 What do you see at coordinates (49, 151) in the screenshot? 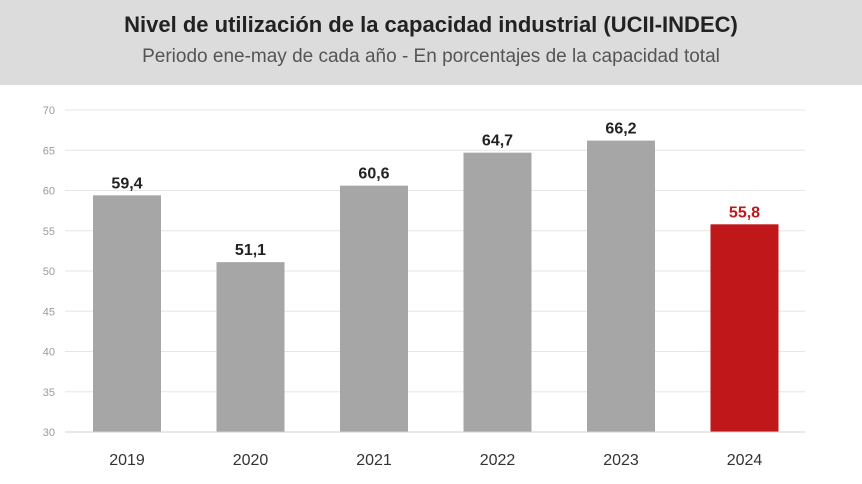
I see `y-tick-label: 65` at bounding box center [49, 151].